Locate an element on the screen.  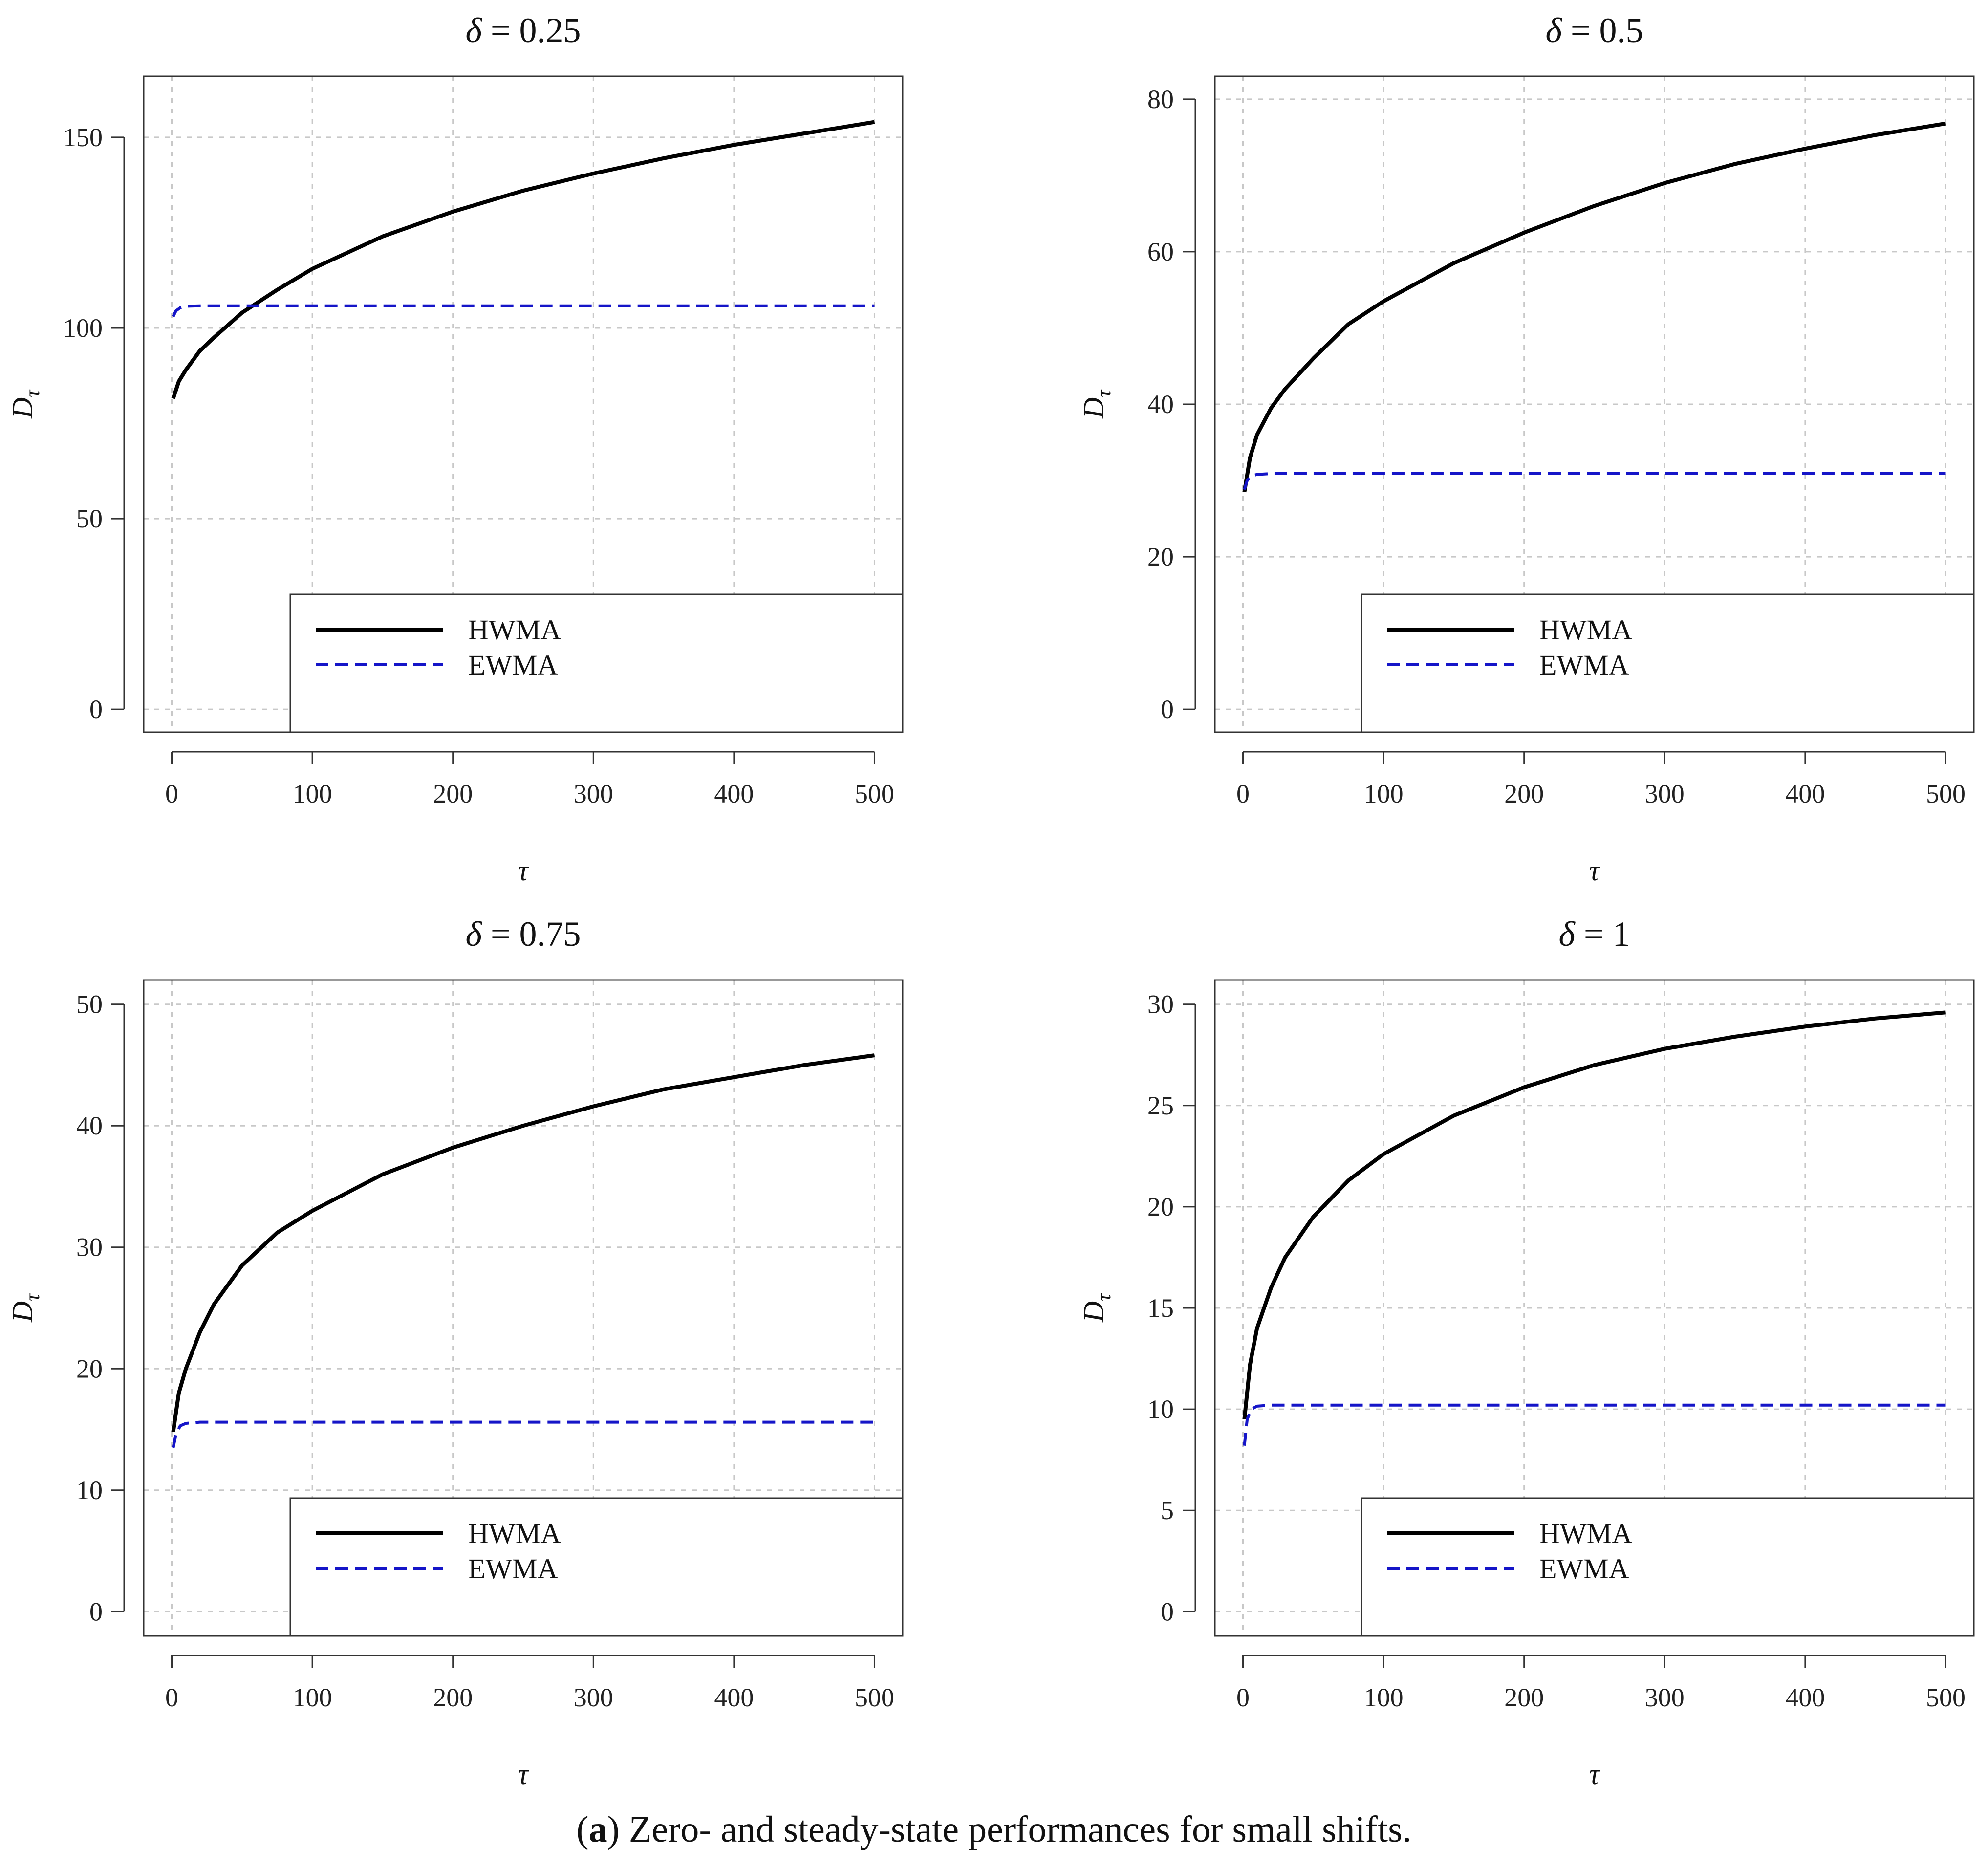
chart-title: δ = 0.75 is located at coordinates (523, 935).